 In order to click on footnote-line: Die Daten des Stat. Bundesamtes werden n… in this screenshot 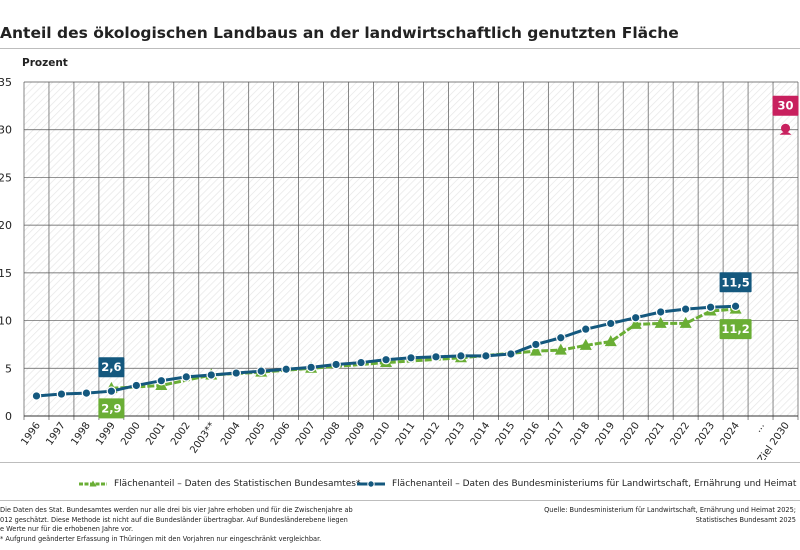, I will do `click(176, 510)`.